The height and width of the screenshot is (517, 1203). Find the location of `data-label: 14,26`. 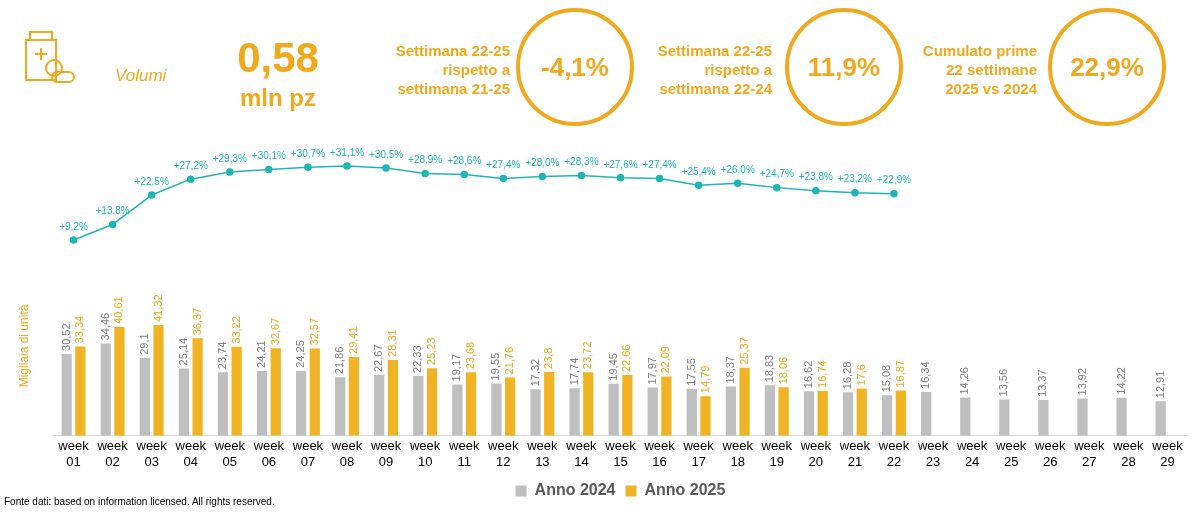

data-label: 14,26 is located at coordinates (964, 381).